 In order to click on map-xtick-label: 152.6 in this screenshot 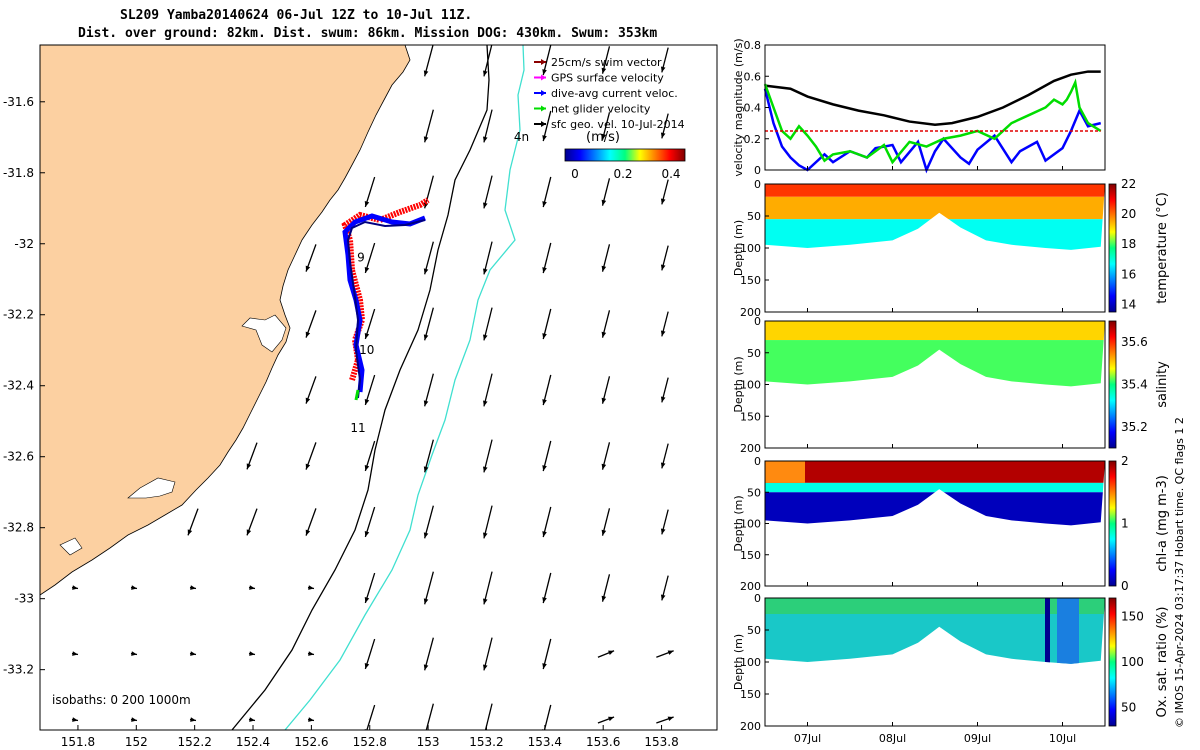, I will do `click(311, 742)`.